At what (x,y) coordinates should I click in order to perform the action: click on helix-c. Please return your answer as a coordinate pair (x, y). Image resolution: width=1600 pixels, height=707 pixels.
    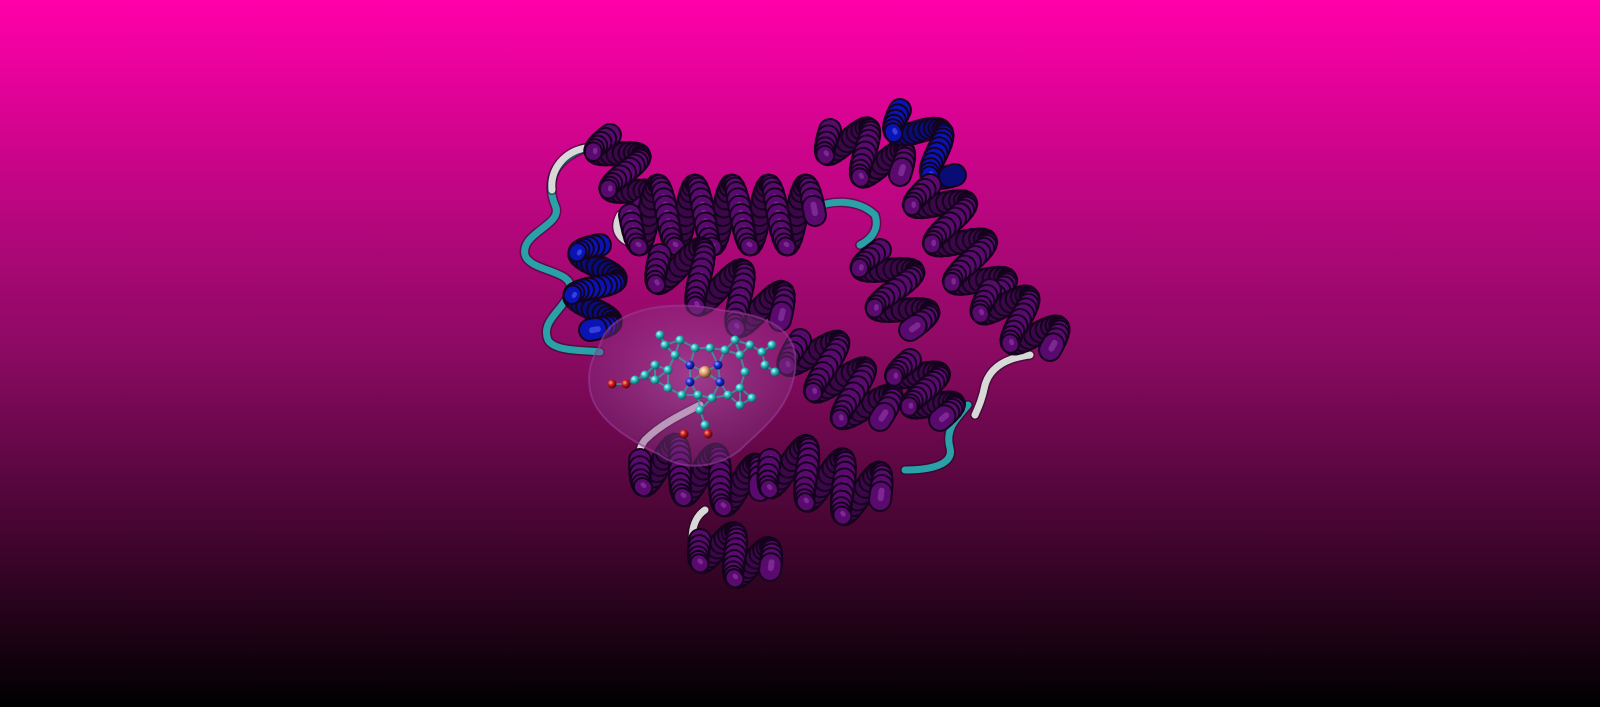
    Looking at the image, I should click on (865, 152).